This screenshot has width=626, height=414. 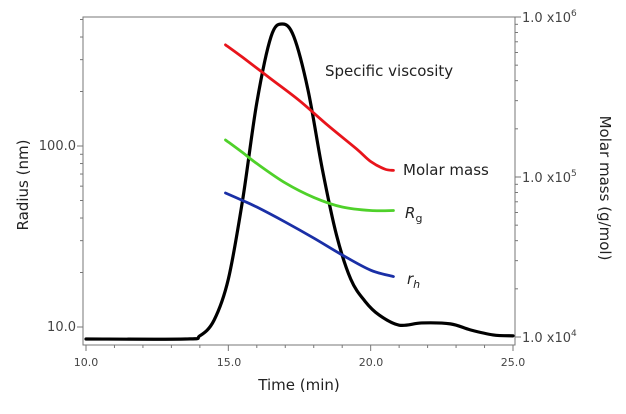 What do you see at coordinates (413, 280) in the screenshot?
I see `label-rh: rh` at bounding box center [413, 280].